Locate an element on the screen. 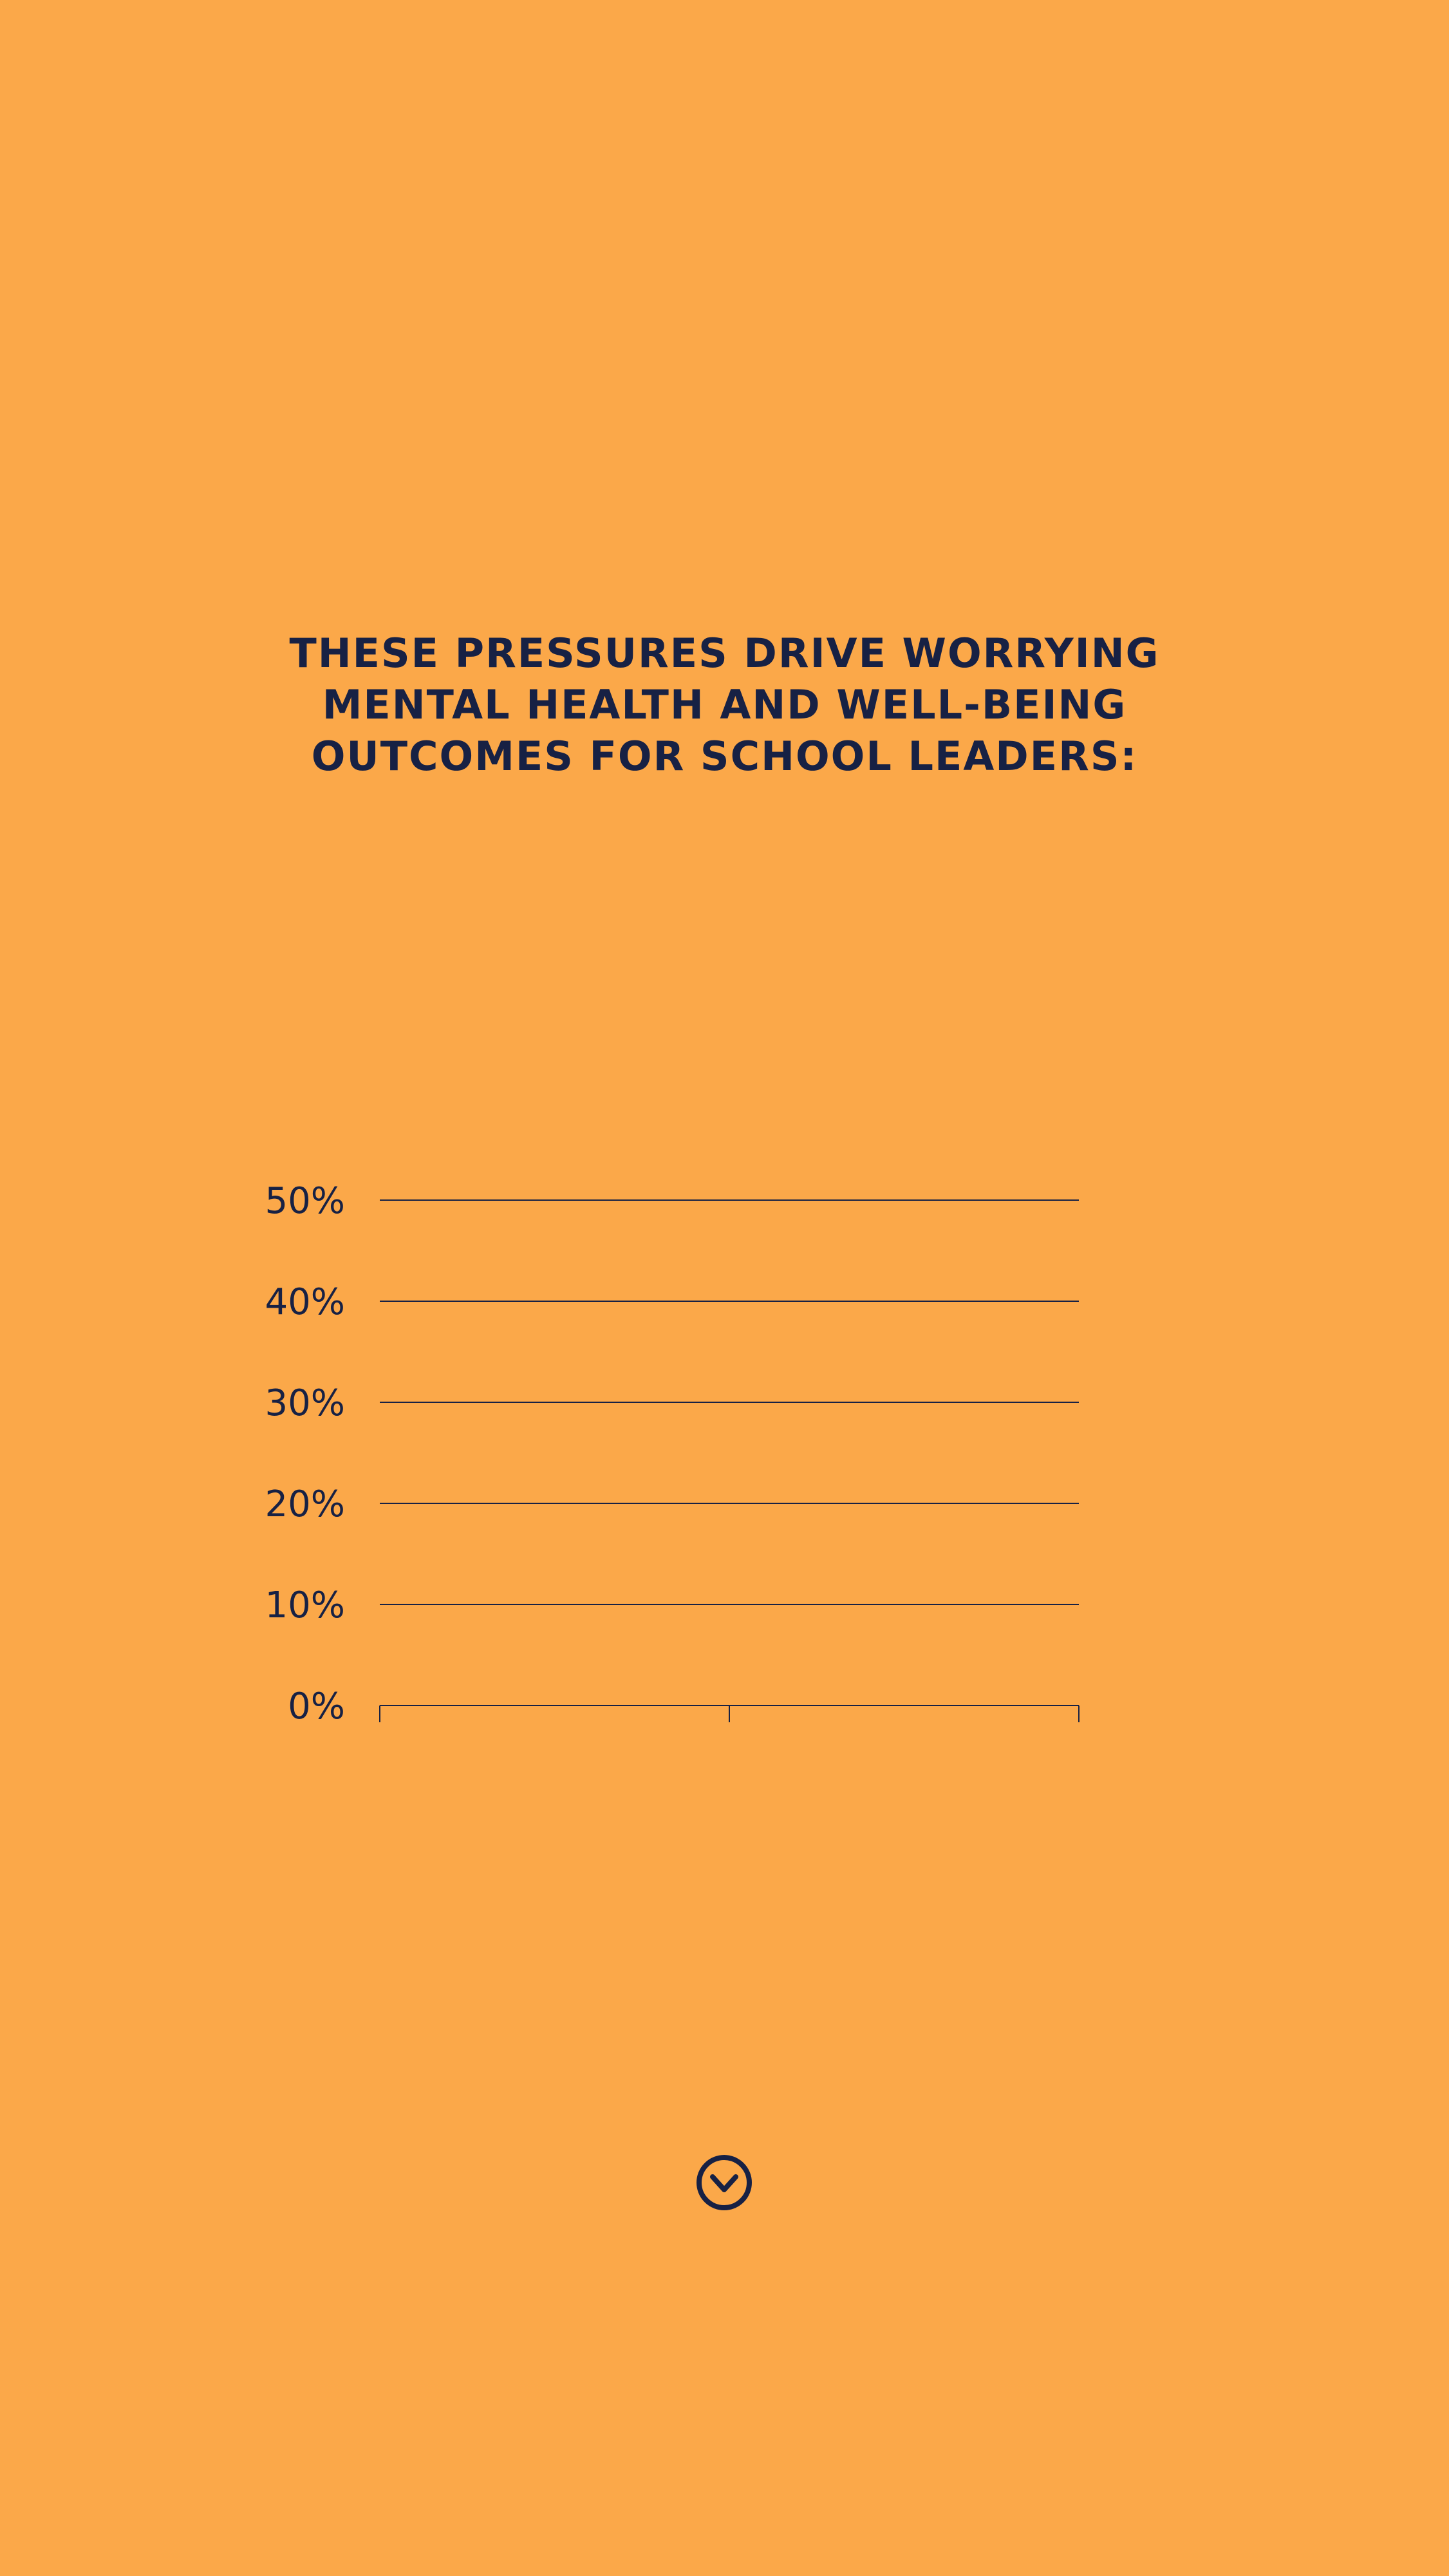 The height and width of the screenshot is (2576, 1449). y-tick-label: 20% is located at coordinates (305, 1504).